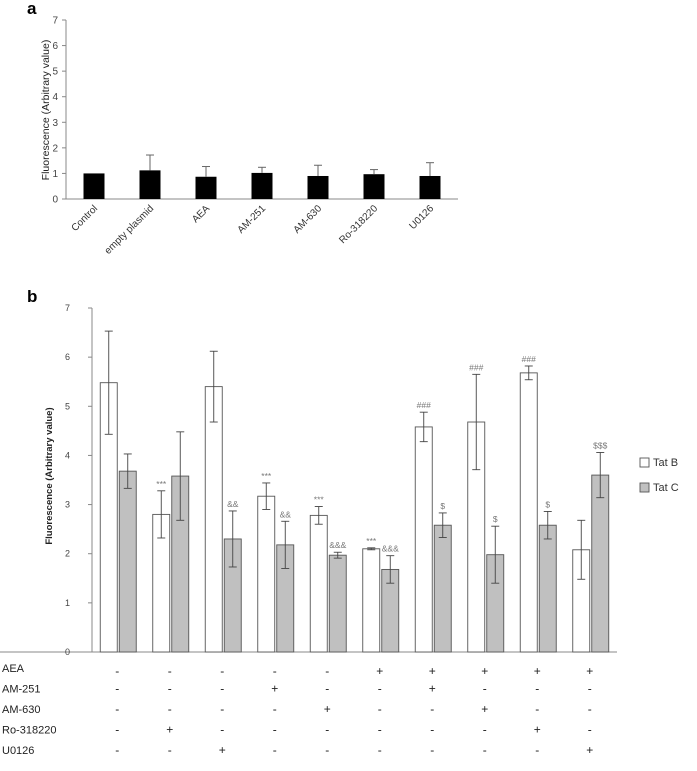  I want to click on treatment-row-label: Ro-318220, so click(29, 731).